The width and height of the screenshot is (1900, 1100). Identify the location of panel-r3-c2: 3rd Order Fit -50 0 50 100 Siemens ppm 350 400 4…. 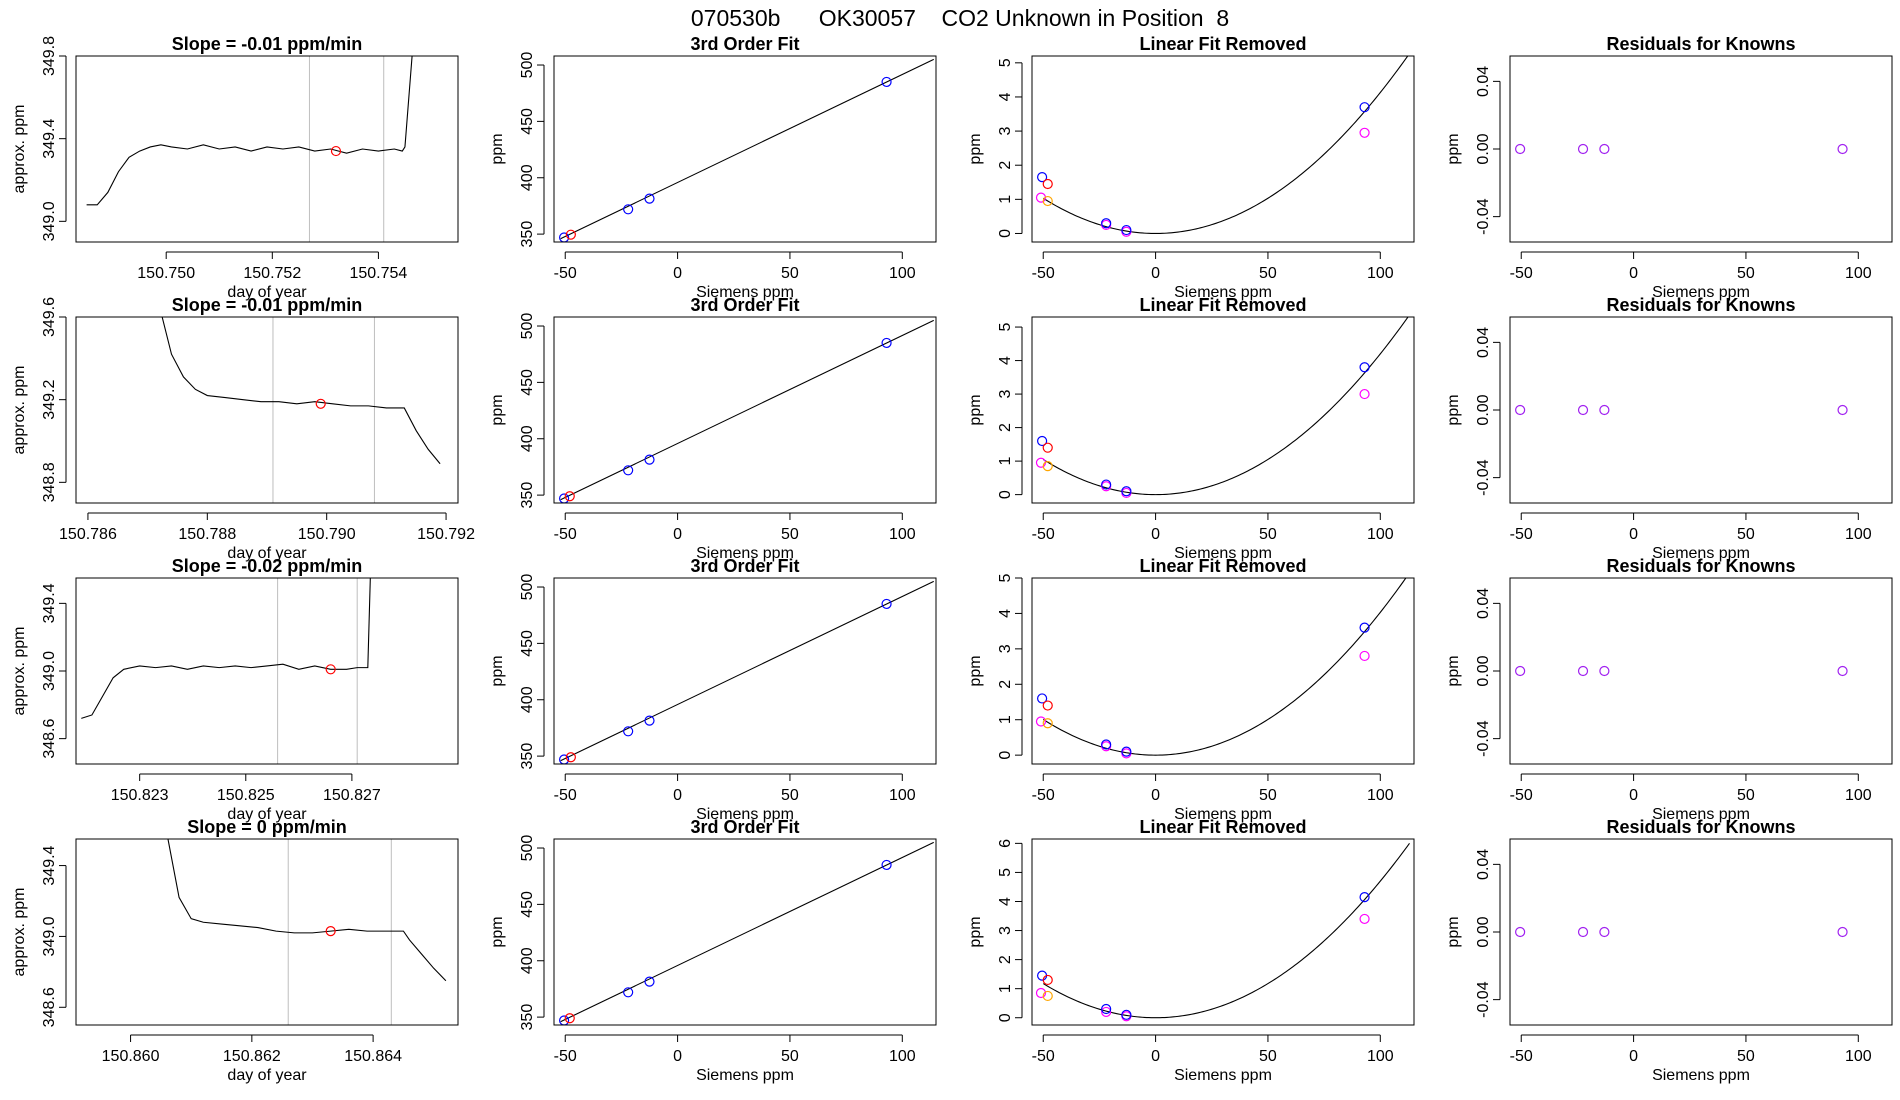
(713, 689).